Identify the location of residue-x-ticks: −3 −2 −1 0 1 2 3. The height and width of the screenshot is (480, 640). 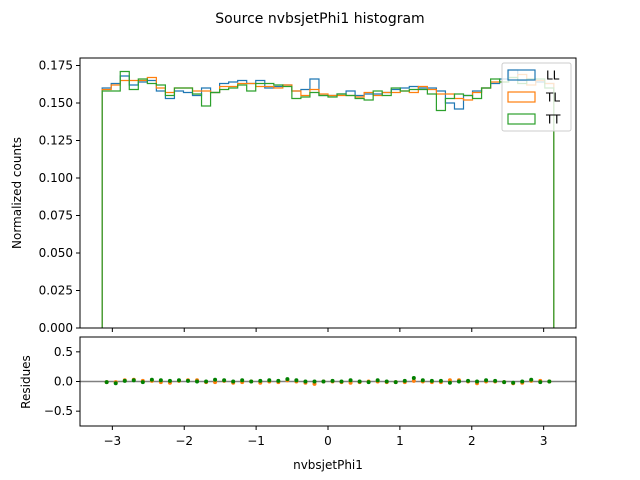
(325, 437).